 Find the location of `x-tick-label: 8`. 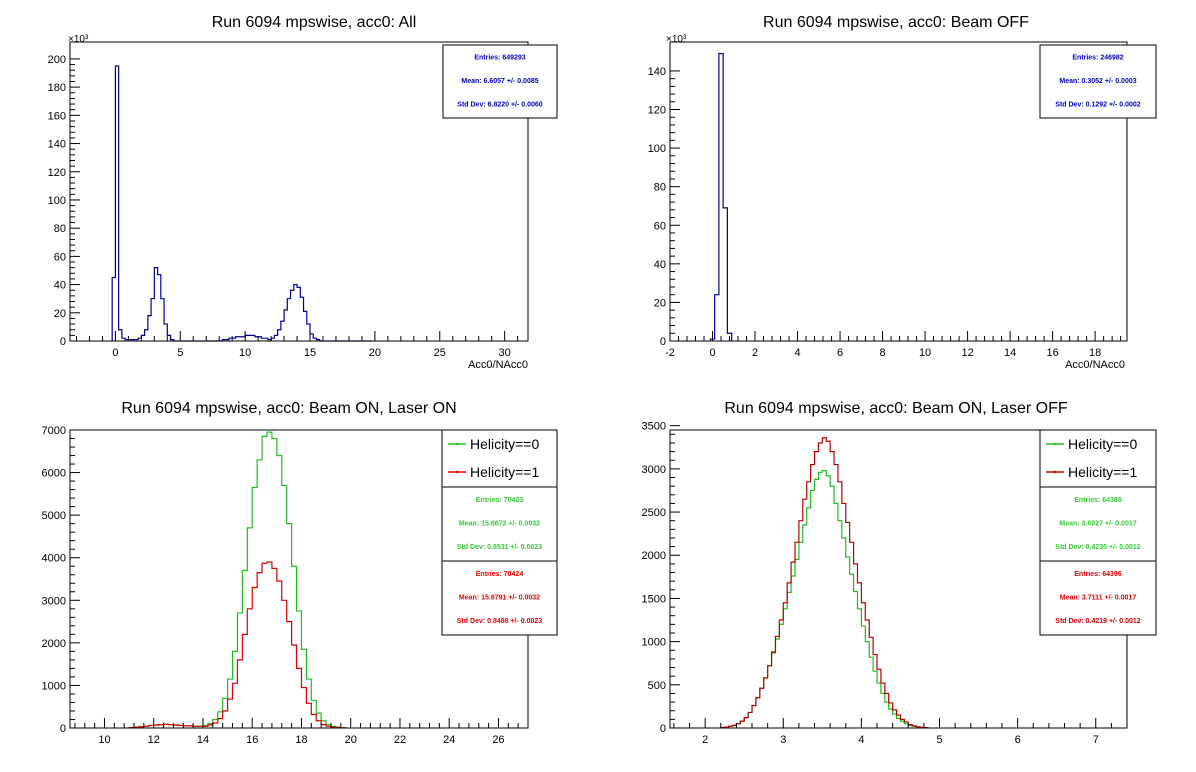

x-tick-label: 8 is located at coordinates (882, 353).